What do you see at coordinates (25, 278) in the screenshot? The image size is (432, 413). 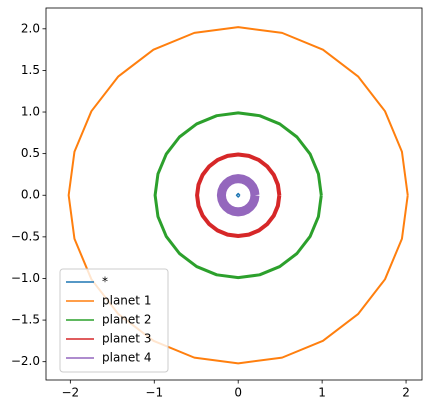 I see `y-tick-label: −1.0` at bounding box center [25, 278].